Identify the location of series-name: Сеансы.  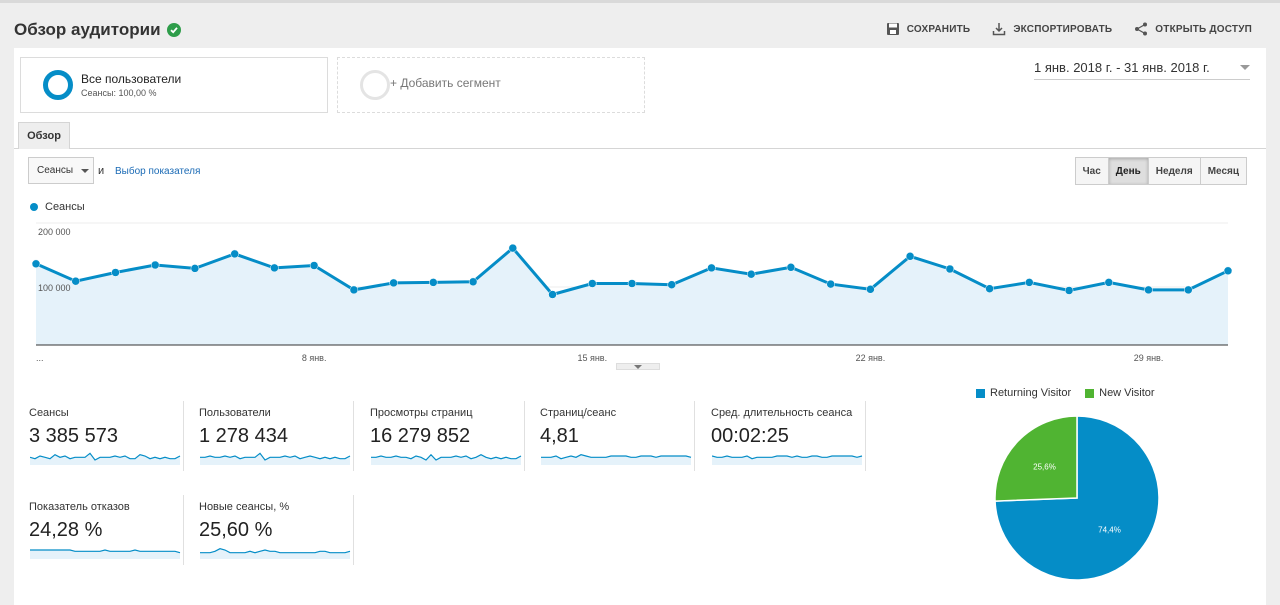
(65, 207).